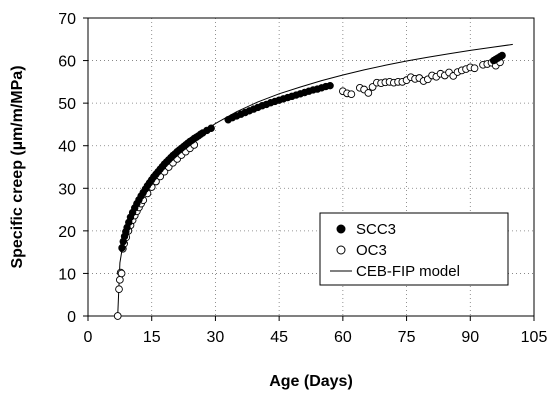 The width and height of the screenshot is (556, 393). Describe the element at coordinates (408, 271) in the screenshot. I see `legend-label-model: CEB-FIP model` at that location.